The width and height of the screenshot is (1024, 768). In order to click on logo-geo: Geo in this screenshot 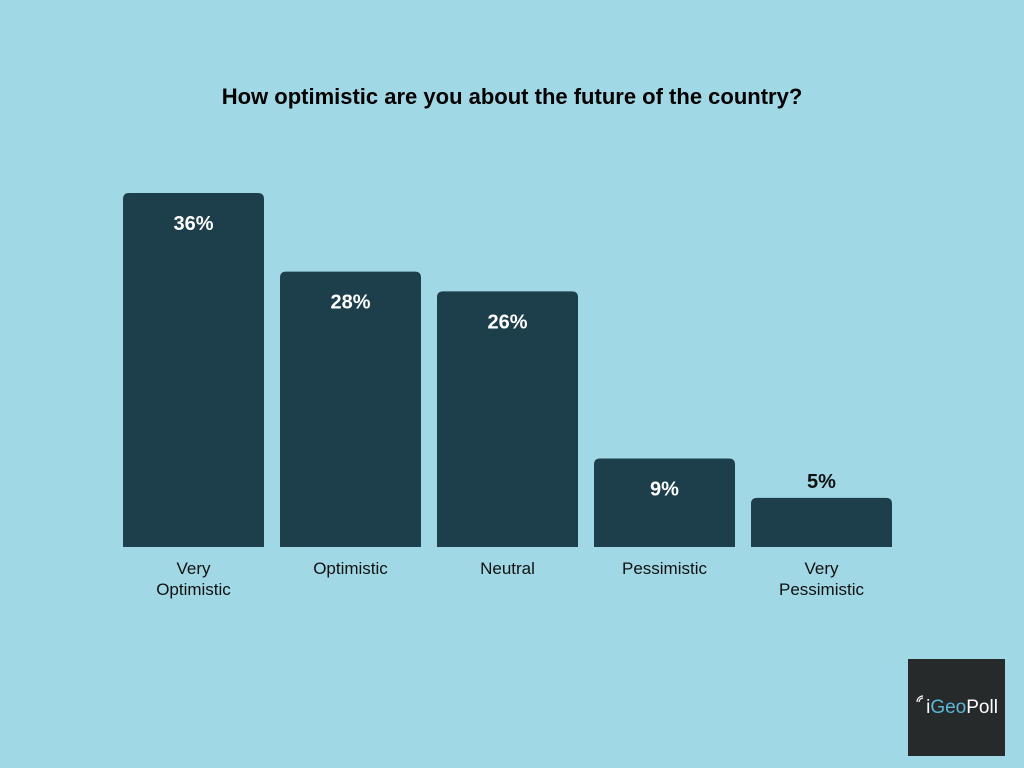, I will do `click(948, 707)`.